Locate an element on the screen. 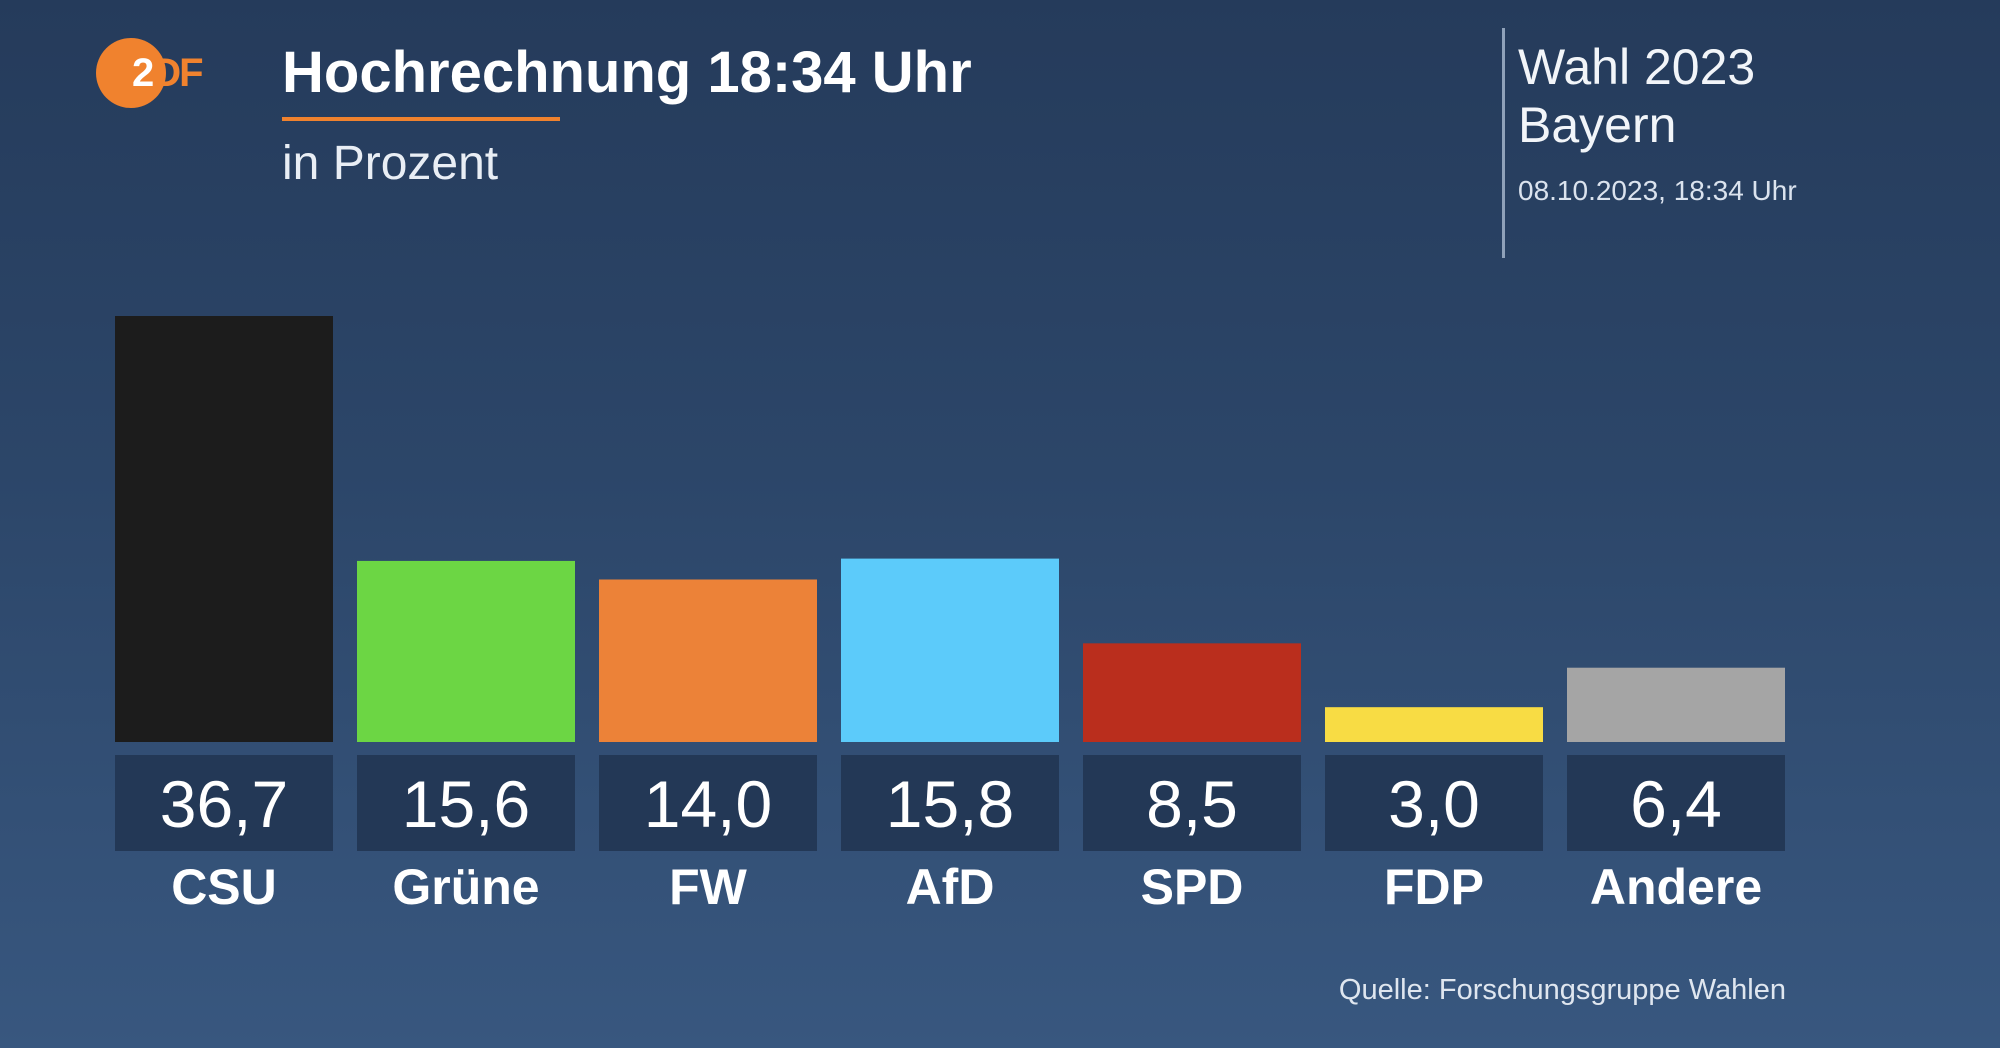 Image resolution: width=2000 pixels, height=1048 pixels. value-label-0: 36,7 is located at coordinates (224, 804).